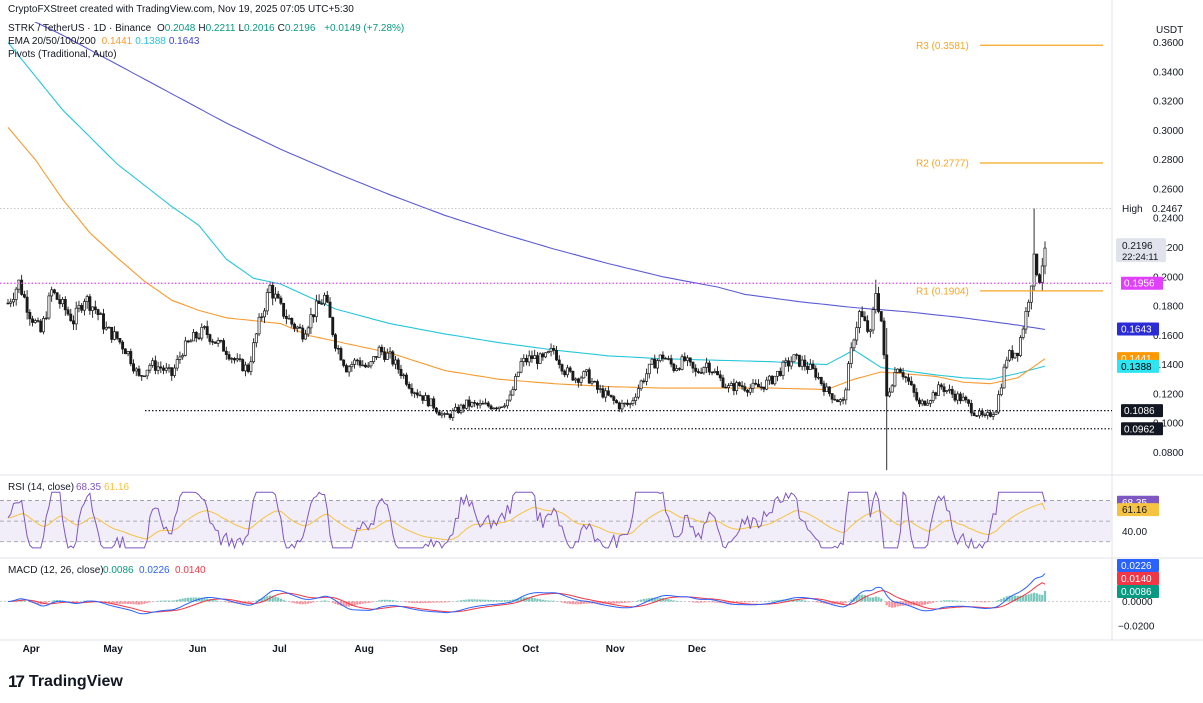 This screenshot has height=703, width=1203. I want to click on macd-value: 0.0226, so click(154, 570).